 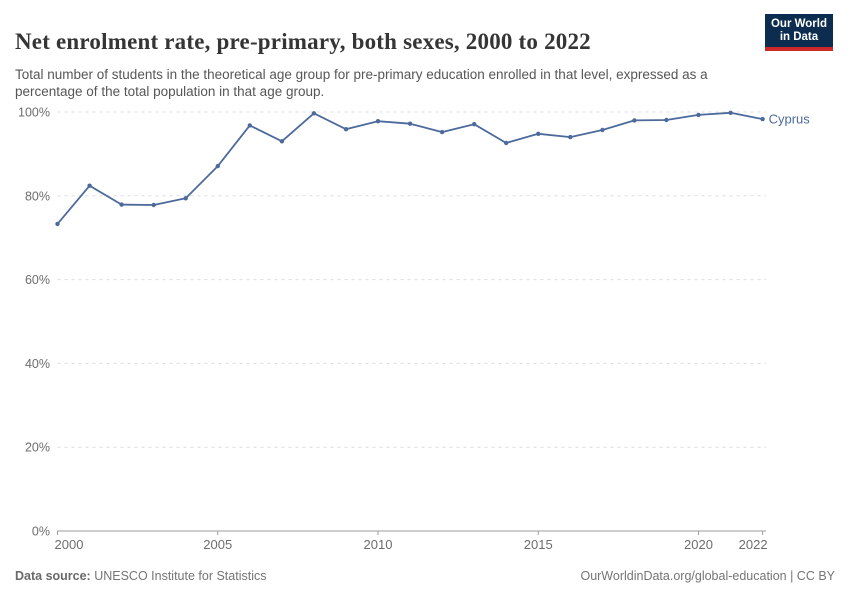 I want to click on data-point-2000, so click(x=57, y=224).